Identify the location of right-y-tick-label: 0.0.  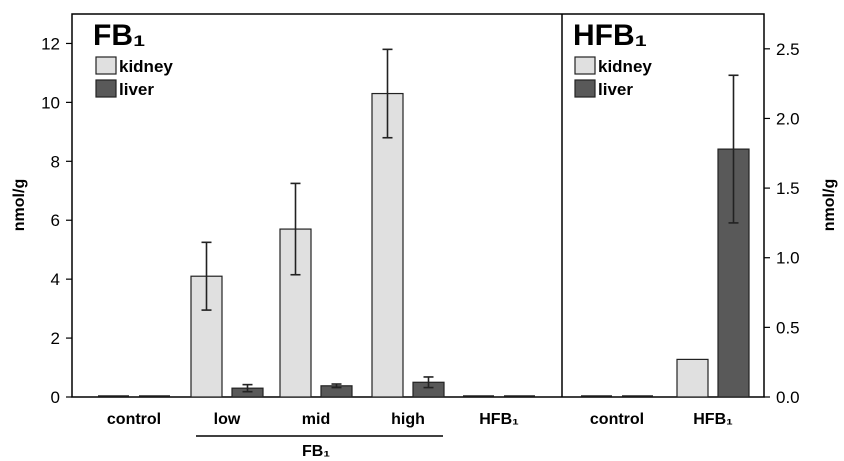
(788, 397).